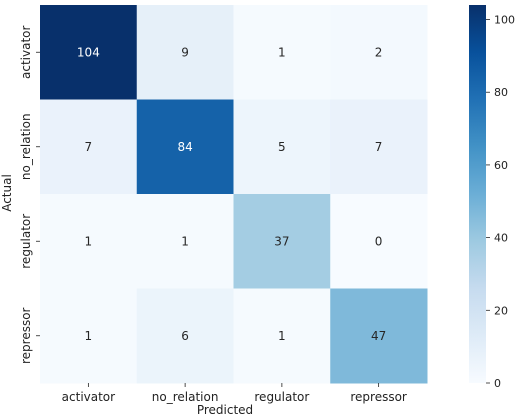 The image size is (520, 419). I want to click on y-axis-label: Actual, so click(7, 193).